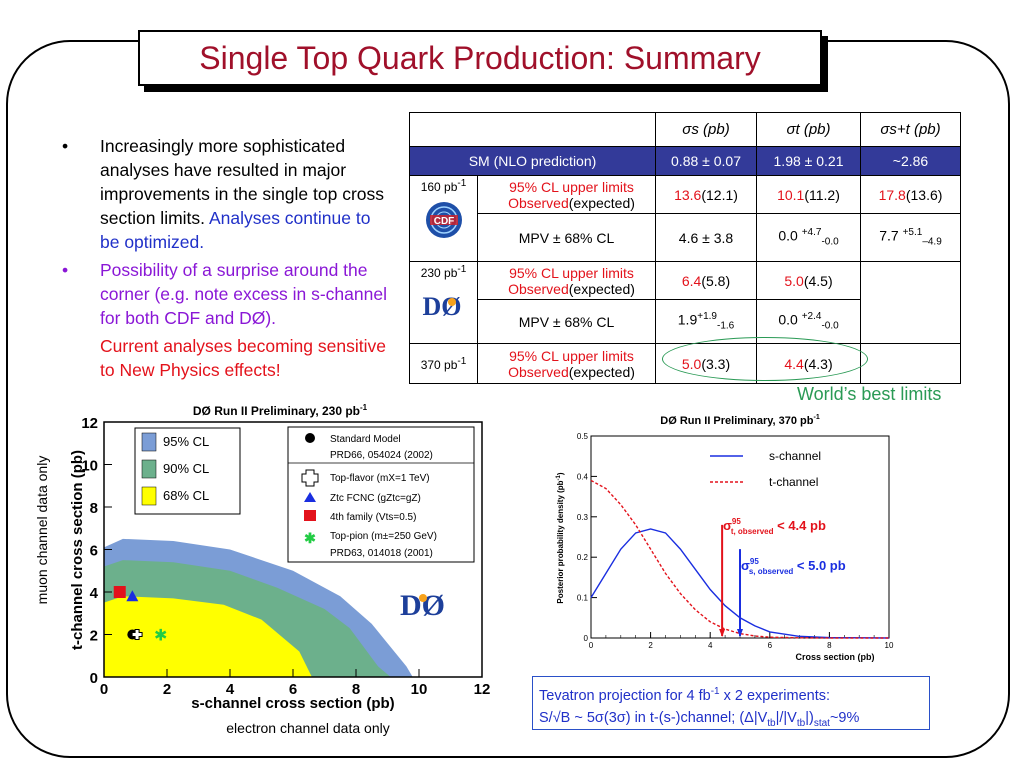 Image resolution: width=1024 pixels, height=768 pixels. Describe the element at coordinates (910, 237) in the screenshot. I see `cdf-mpv-st: 7.7 +5.1–4.9` at that location.